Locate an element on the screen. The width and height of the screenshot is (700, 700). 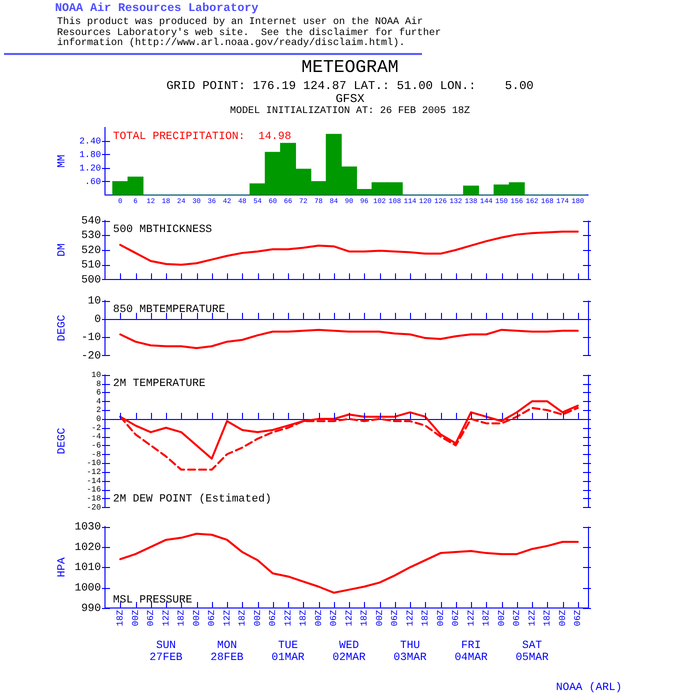
x2-tick-label: MON 28FEB is located at coordinates (227, 652).